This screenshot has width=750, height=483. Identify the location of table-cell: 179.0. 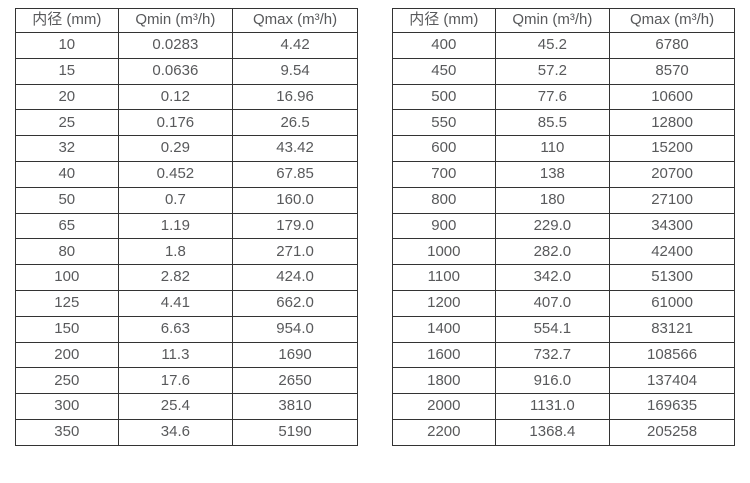
(295, 226).